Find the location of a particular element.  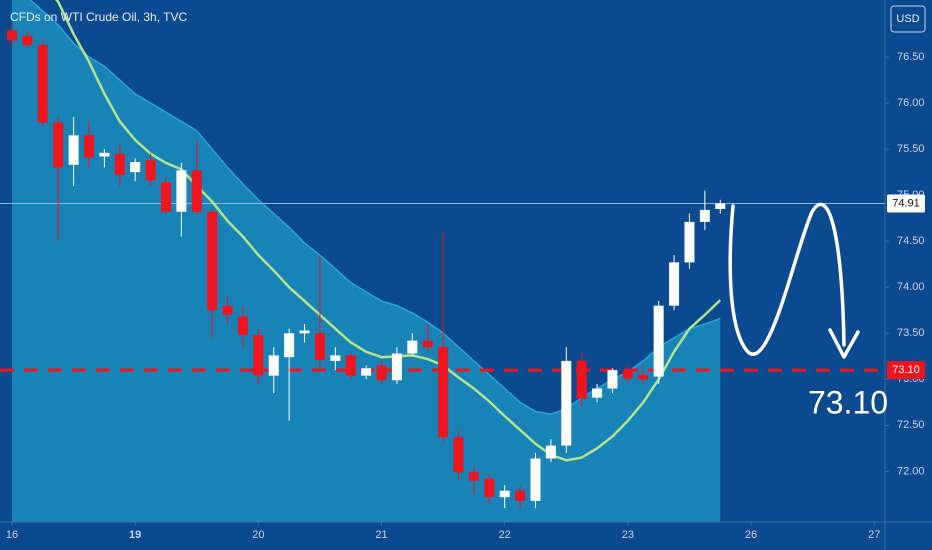

target-price-box is located at coordinates (906, 370).